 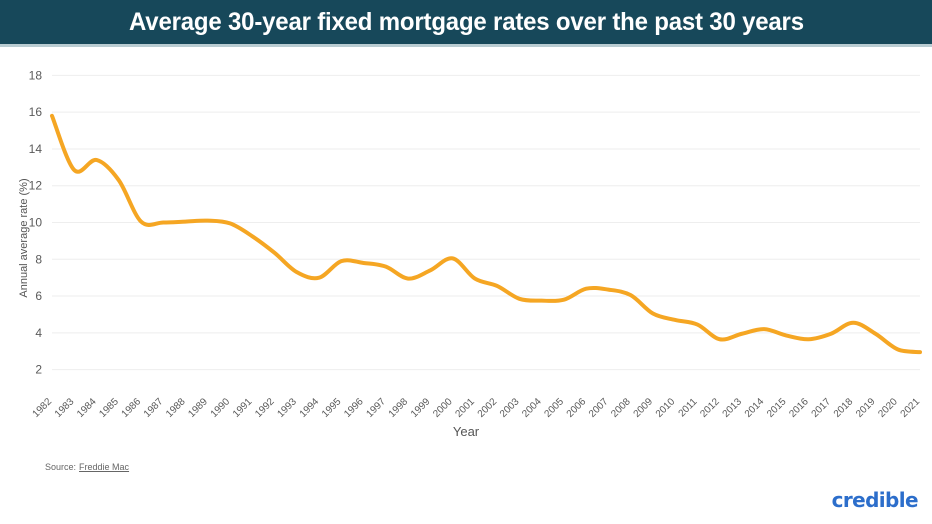 What do you see at coordinates (310, 408) in the screenshot?
I see `x-tick-label: 1994` at bounding box center [310, 408].